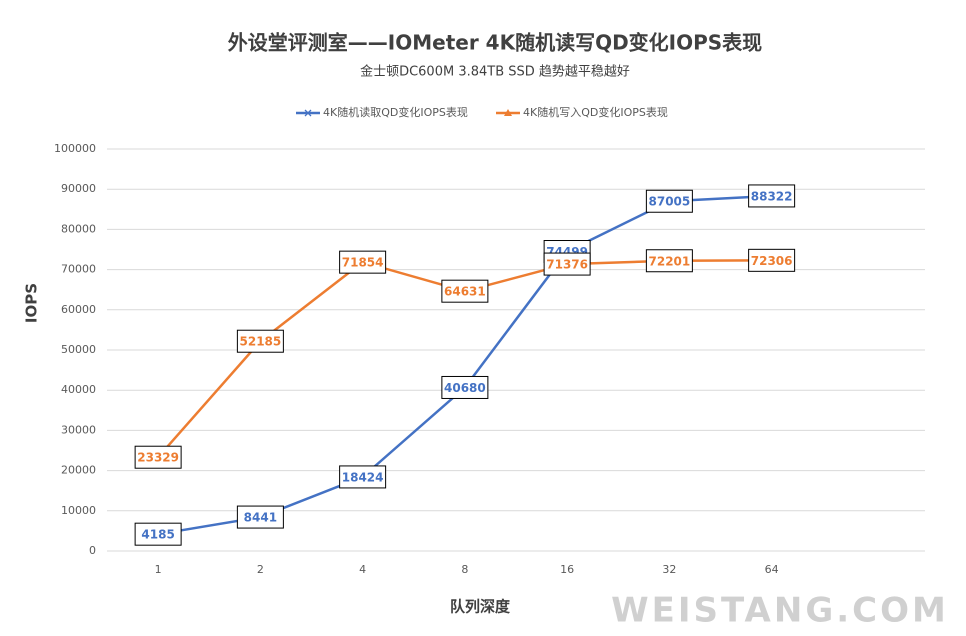  What do you see at coordinates (464, 569) in the screenshot?
I see `x-tick-label: 8` at bounding box center [464, 569].